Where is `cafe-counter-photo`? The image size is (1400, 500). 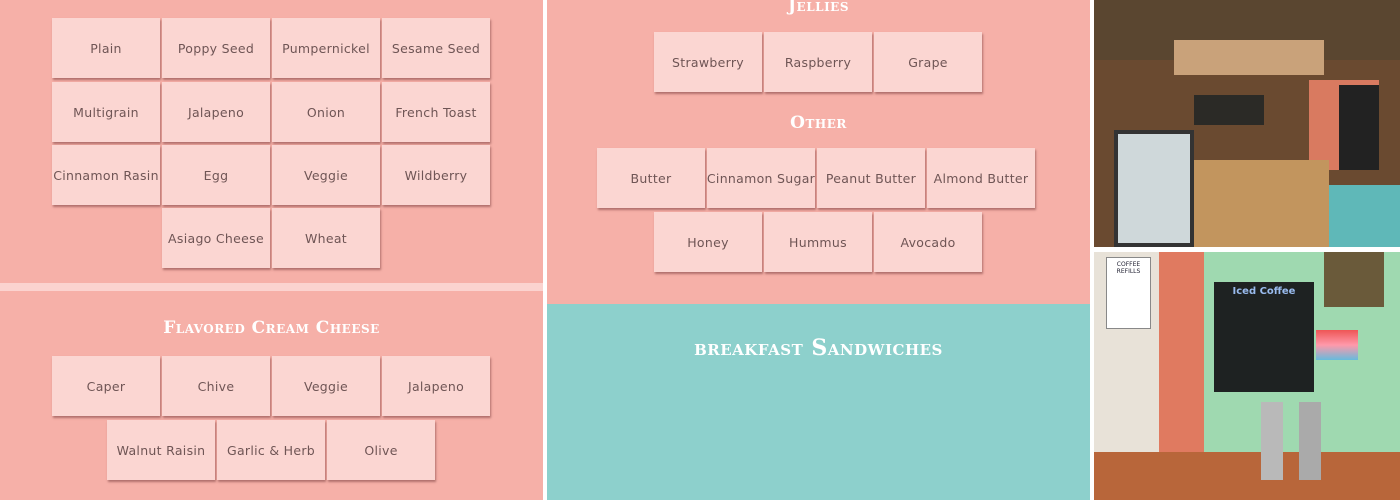
cafe-counter-photo is located at coordinates (1247, 123).